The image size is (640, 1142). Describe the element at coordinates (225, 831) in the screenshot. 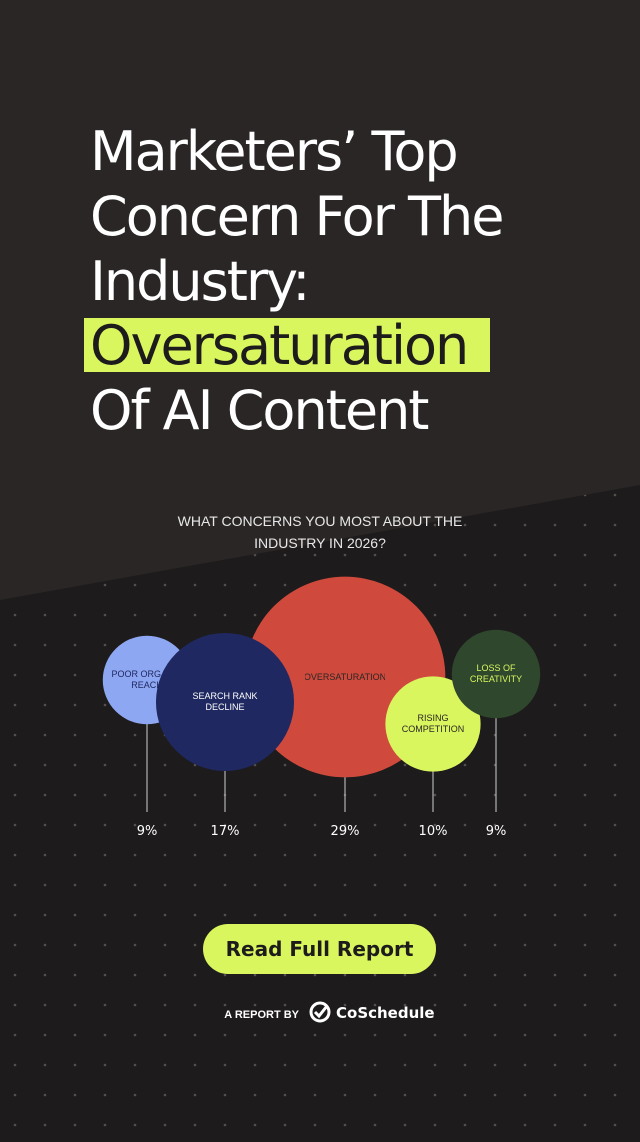

I see `value-label: 17%` at that location.